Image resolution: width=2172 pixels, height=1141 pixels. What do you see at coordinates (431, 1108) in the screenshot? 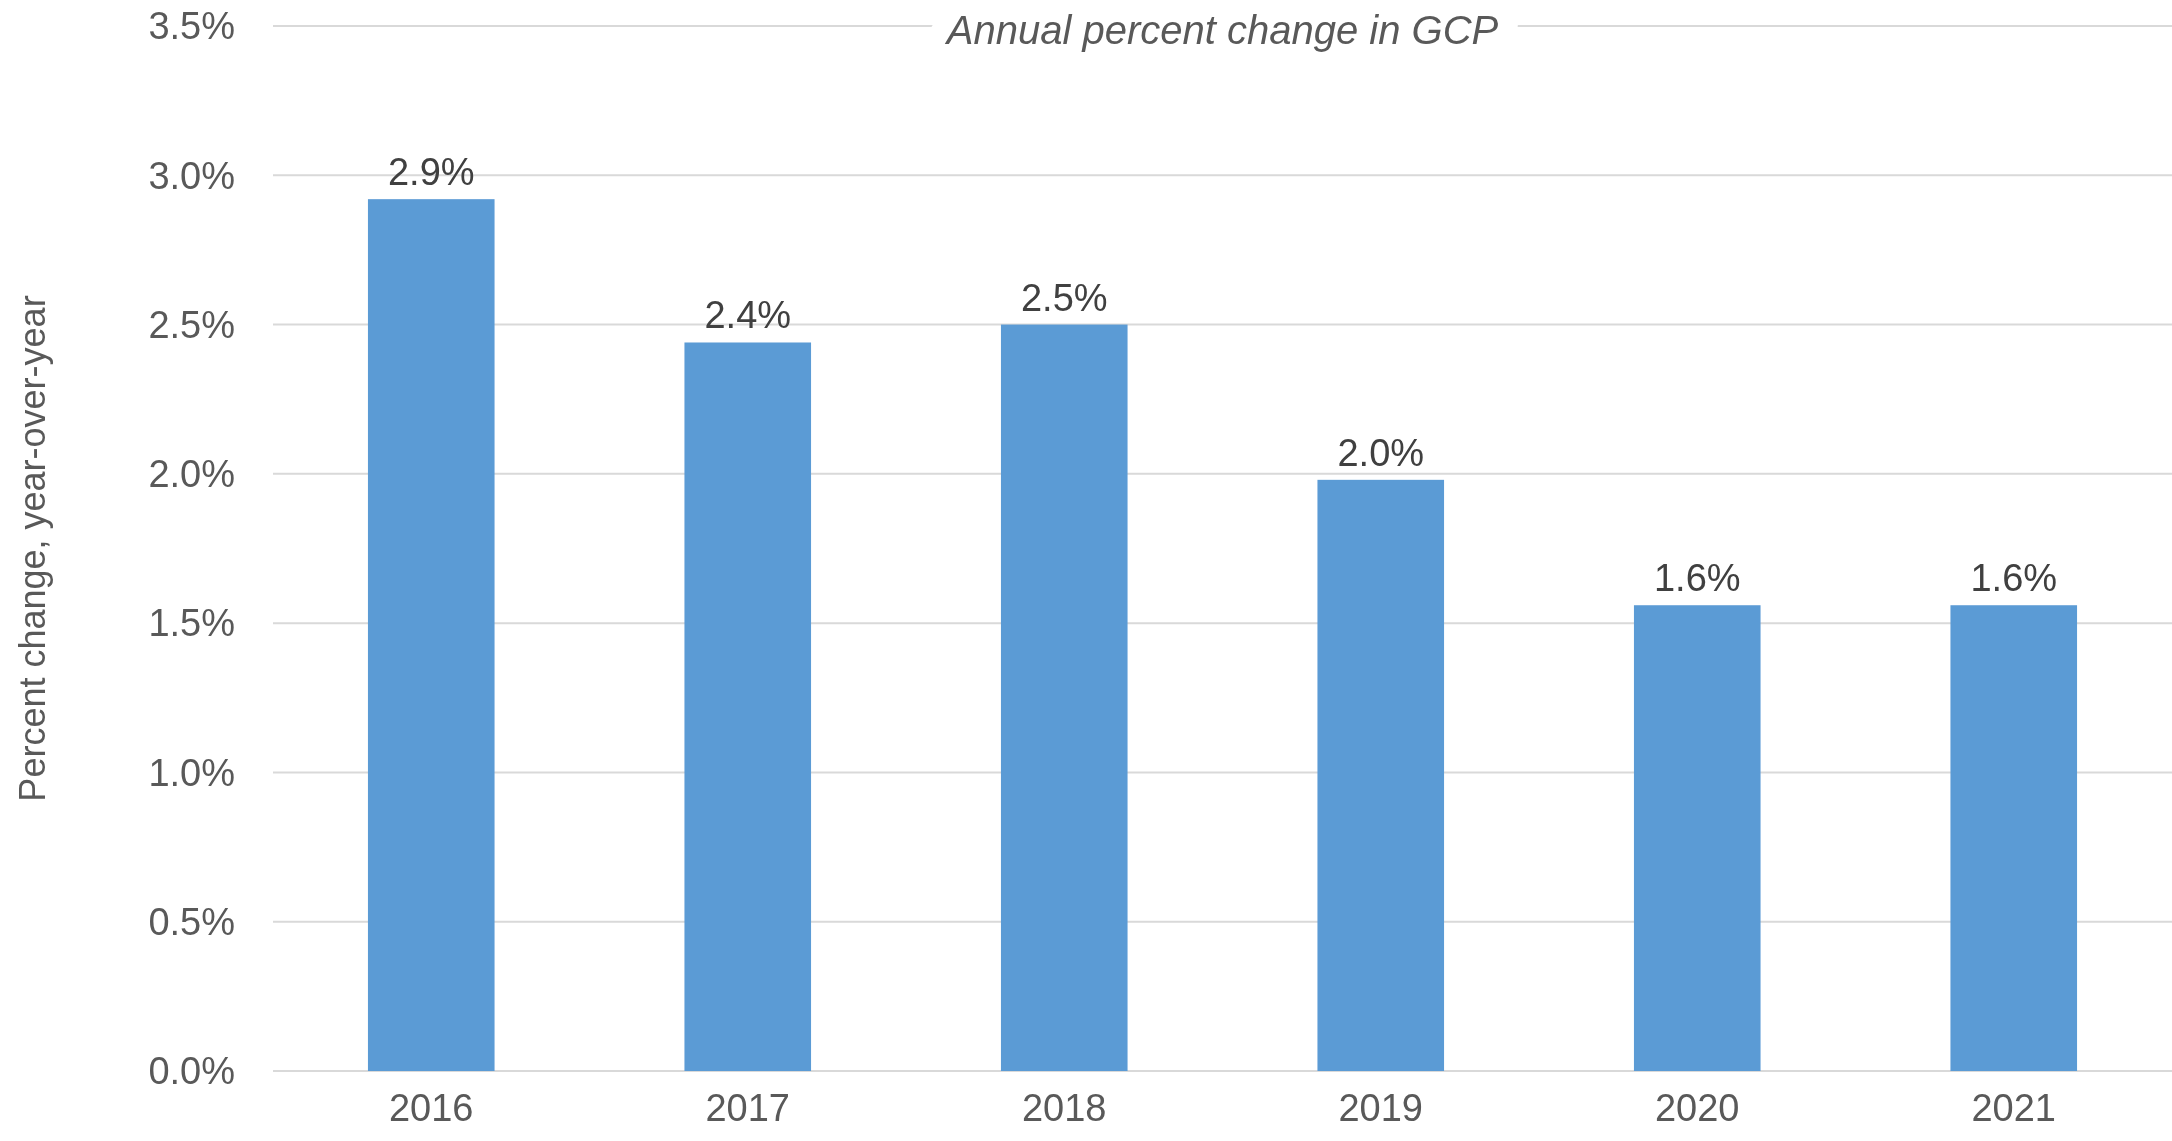
I see `x-tick-label: 2016` at bounding box center [431, 1108].